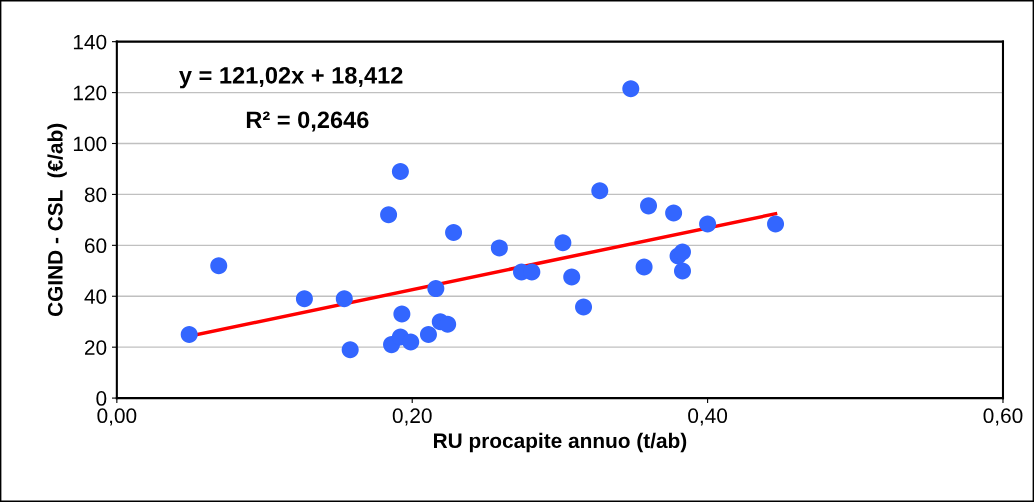 This screenshot has width=1034, height=502. I want to click on x-tick-label: 0,40, so click(708, 417).